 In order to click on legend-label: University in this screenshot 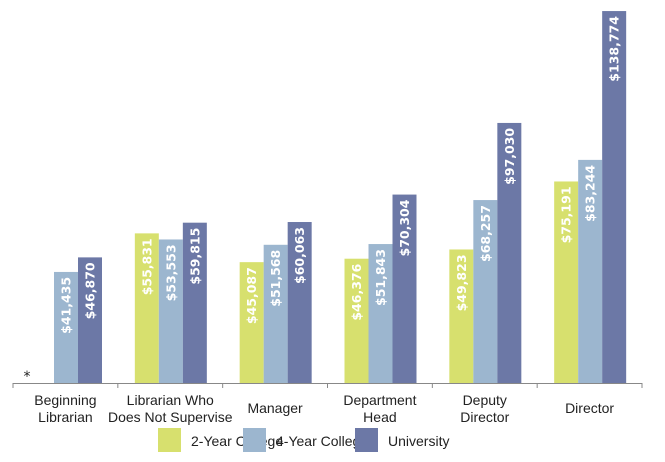, I will do `click(418, 441)`.